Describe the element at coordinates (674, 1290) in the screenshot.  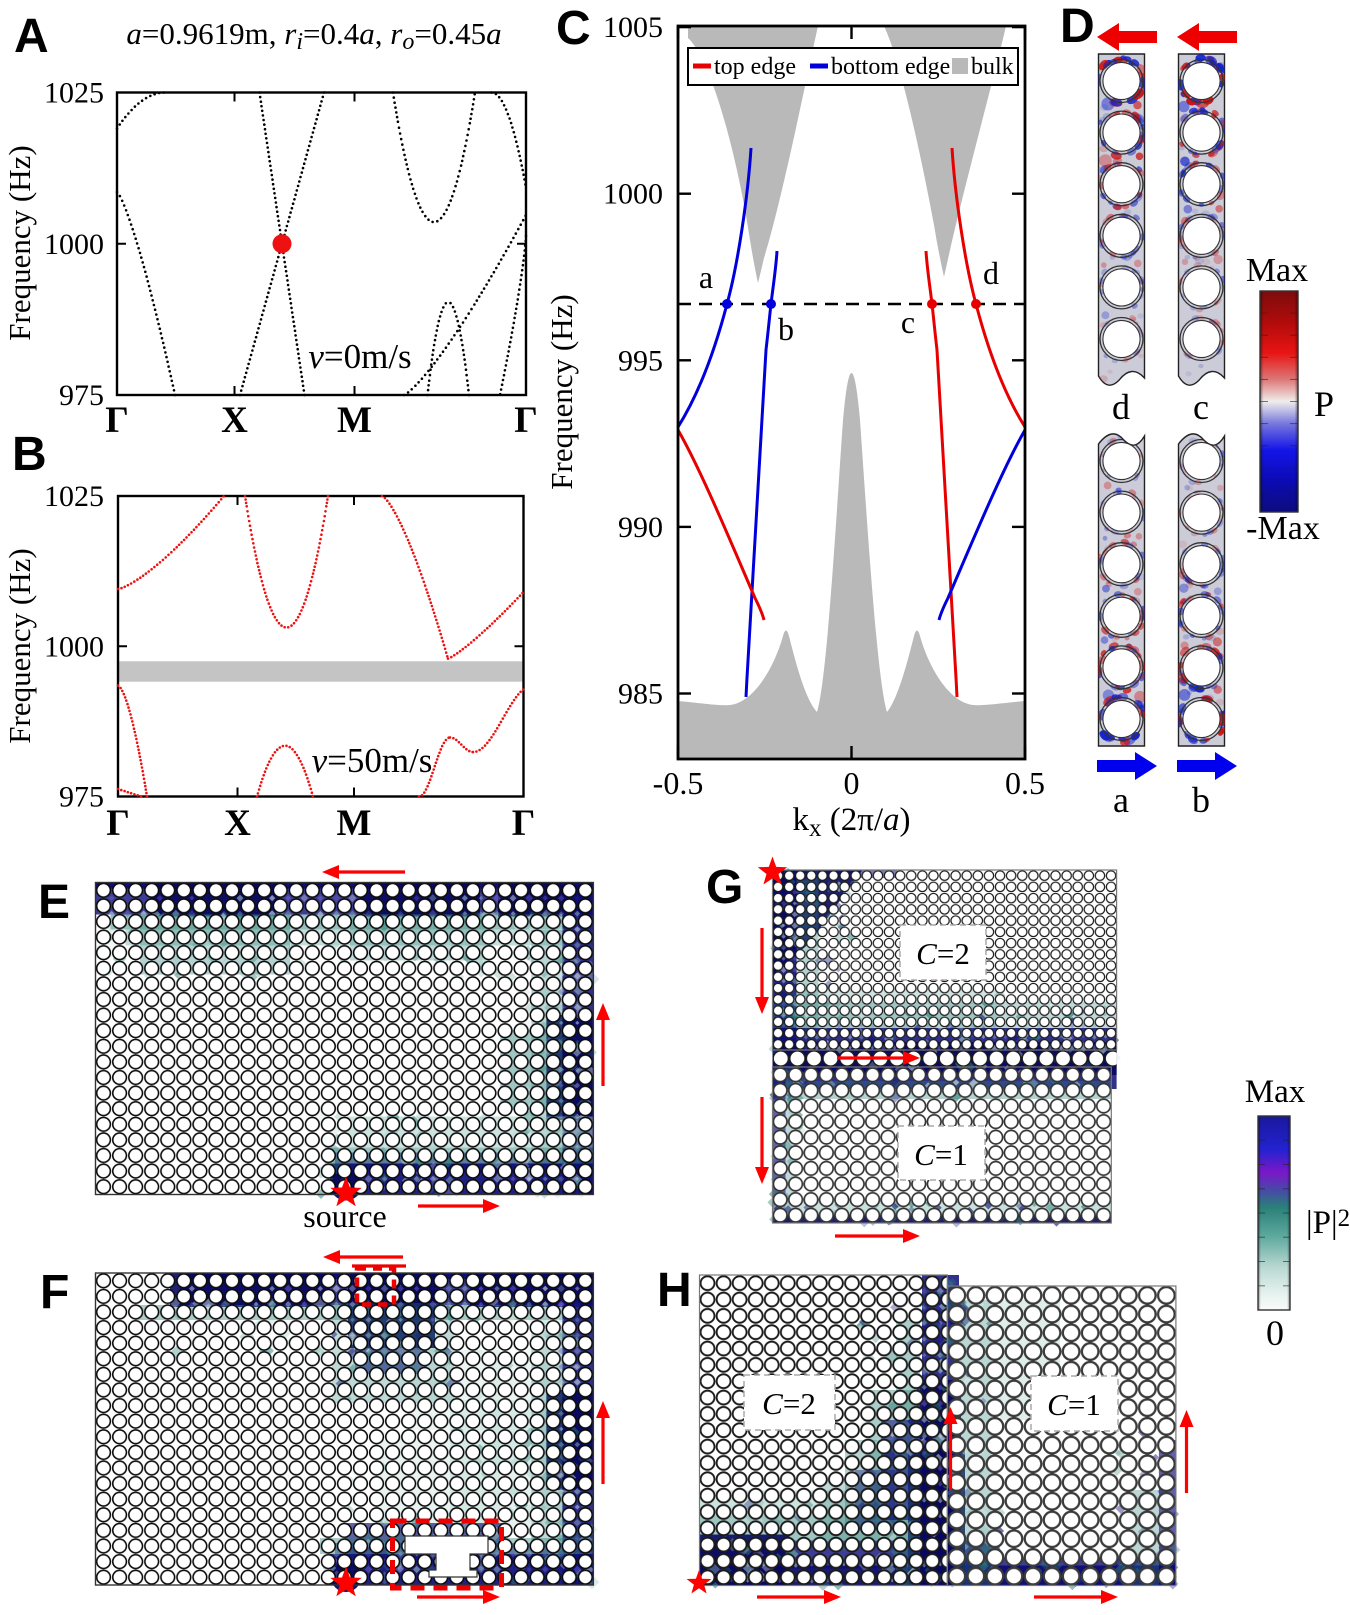
I see `svg-text: H` at that location.